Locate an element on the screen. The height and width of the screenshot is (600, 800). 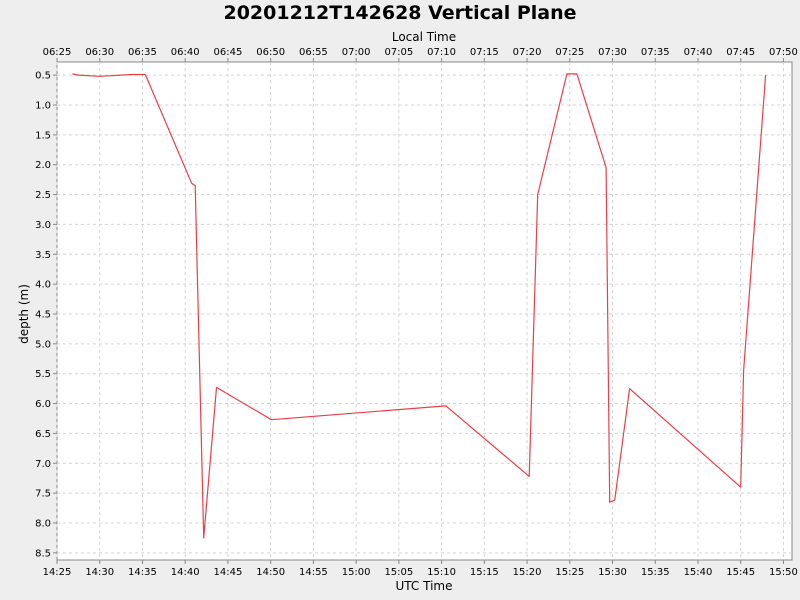
x-tick-label: 14:40 is located at coordinates (185, 572).